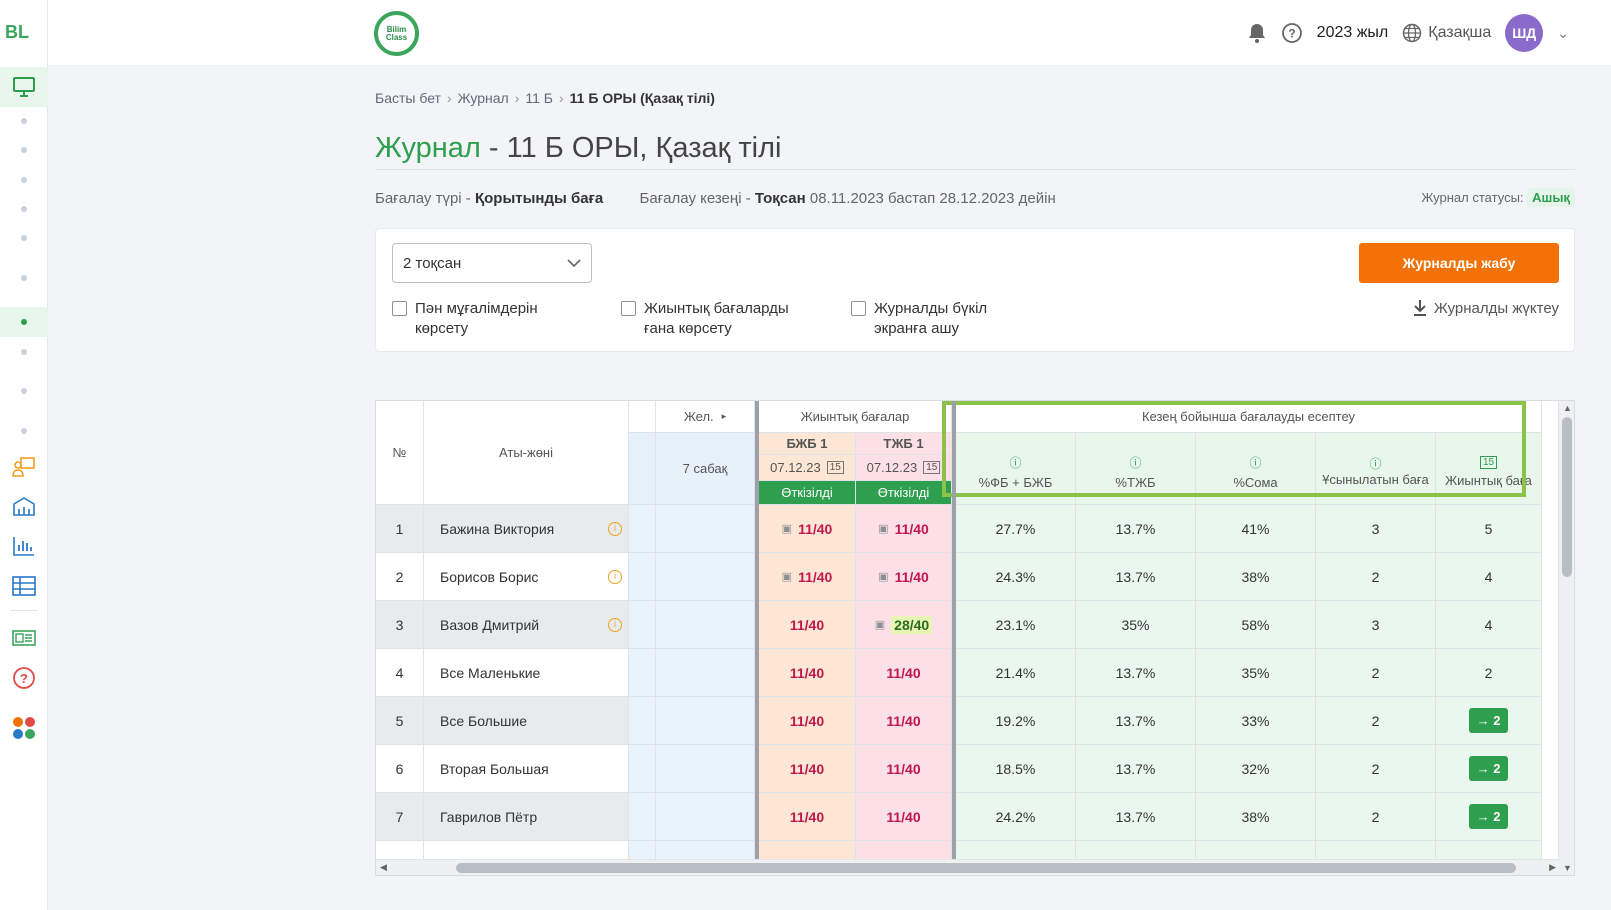 The width and height of the screenshot is (1611, 910). What do you see at coordinates (24, 467) in the screenshot?
I see `sidebar-item-teacher` at bounding box center [24, 467].